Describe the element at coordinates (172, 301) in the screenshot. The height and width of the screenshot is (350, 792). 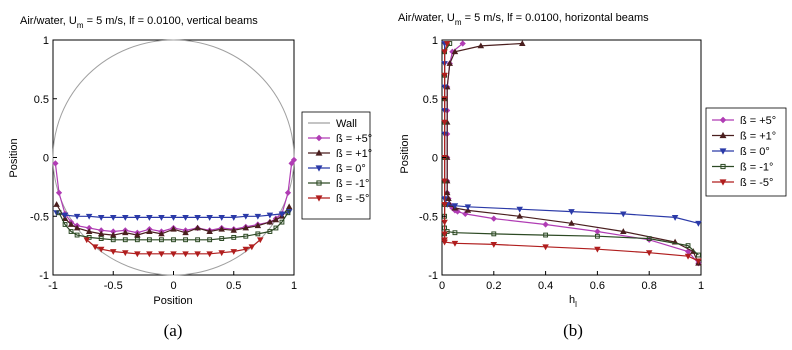
I see `chart-a-x-axis-label: Position` at that location.